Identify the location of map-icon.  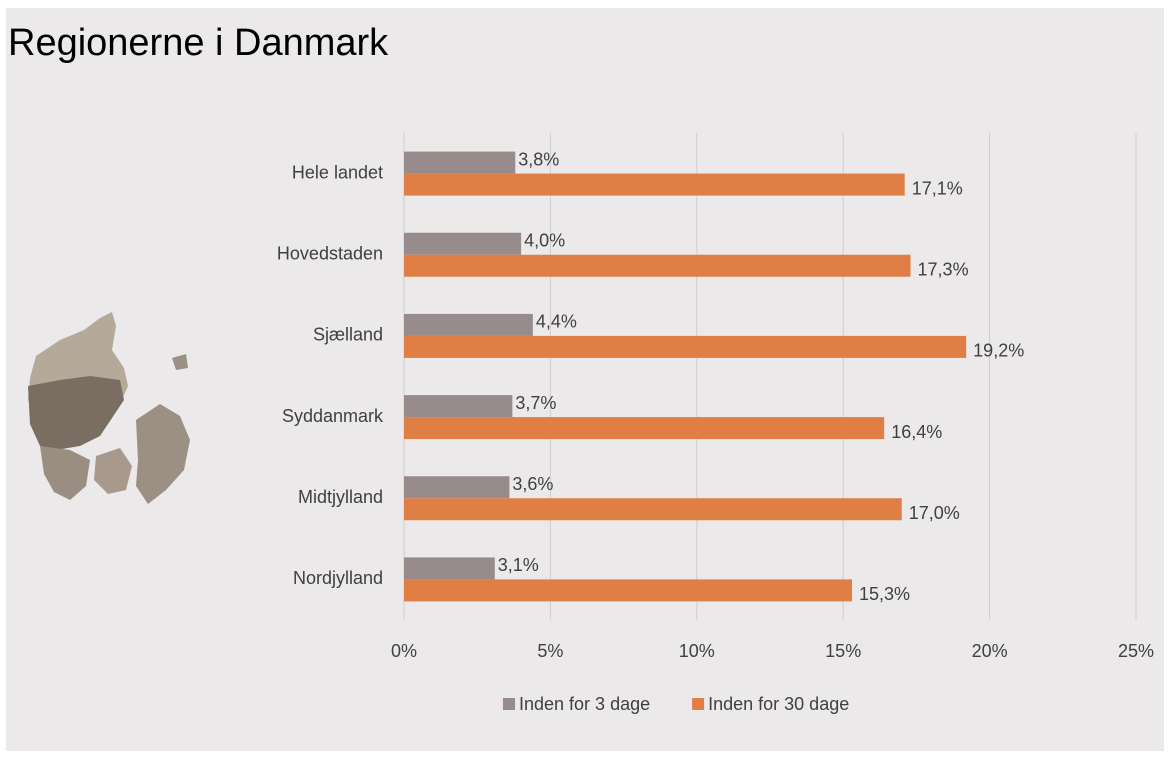
(109, 408).